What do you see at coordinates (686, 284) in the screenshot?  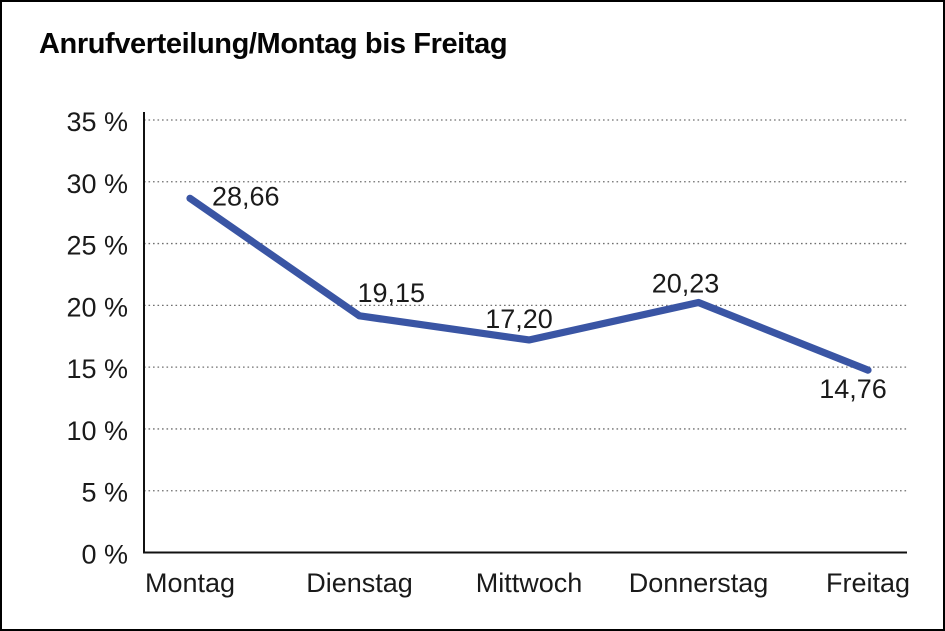 I see `data-point-value-label: 20,23` at bounding box center [686, 284].